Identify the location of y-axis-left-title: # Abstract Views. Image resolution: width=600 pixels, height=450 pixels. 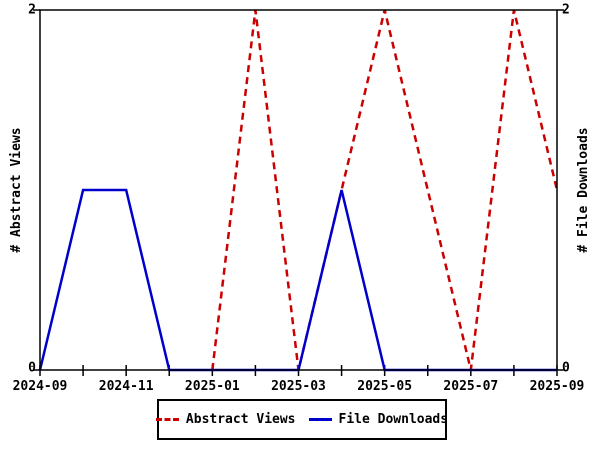
(16, 190).